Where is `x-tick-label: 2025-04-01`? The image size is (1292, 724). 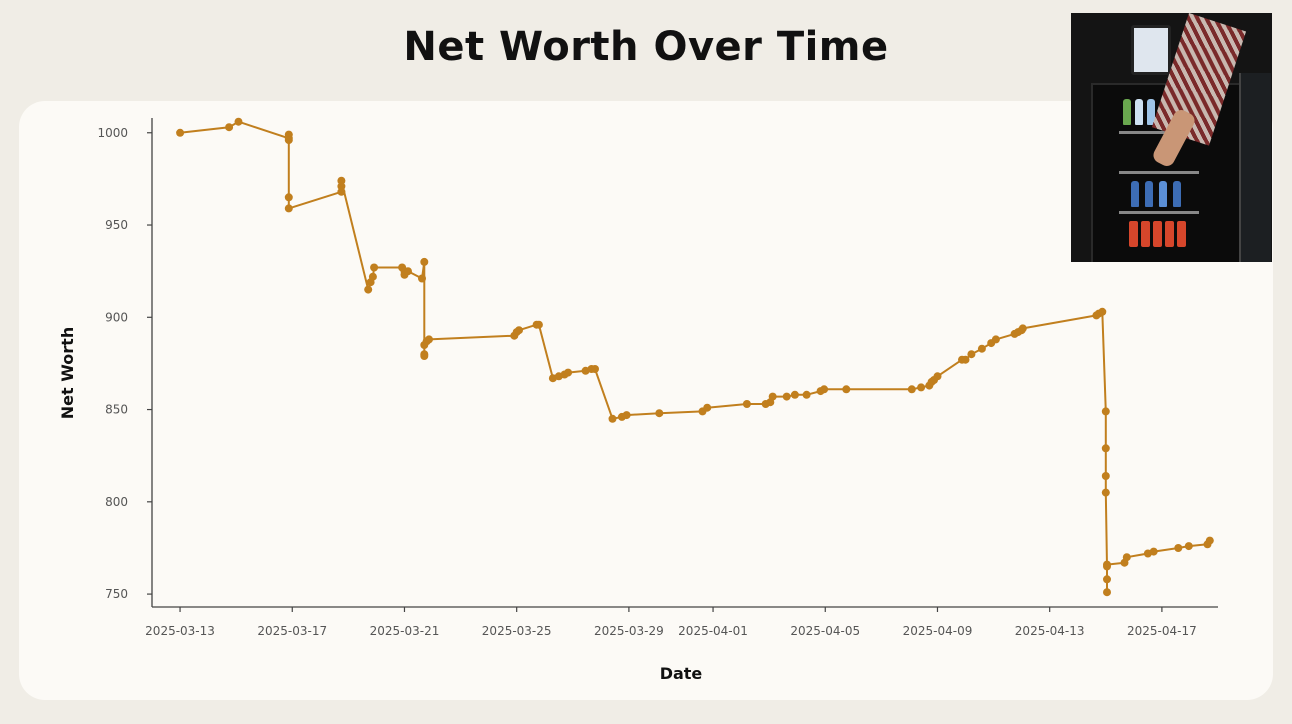
x-tick-label: 2025-04-01 is located at coordinates (713, 631).